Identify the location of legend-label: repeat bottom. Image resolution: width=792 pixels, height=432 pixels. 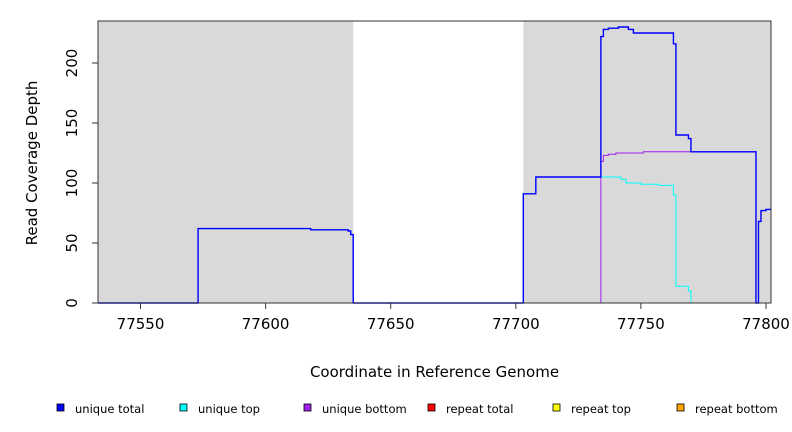
(736, 409).